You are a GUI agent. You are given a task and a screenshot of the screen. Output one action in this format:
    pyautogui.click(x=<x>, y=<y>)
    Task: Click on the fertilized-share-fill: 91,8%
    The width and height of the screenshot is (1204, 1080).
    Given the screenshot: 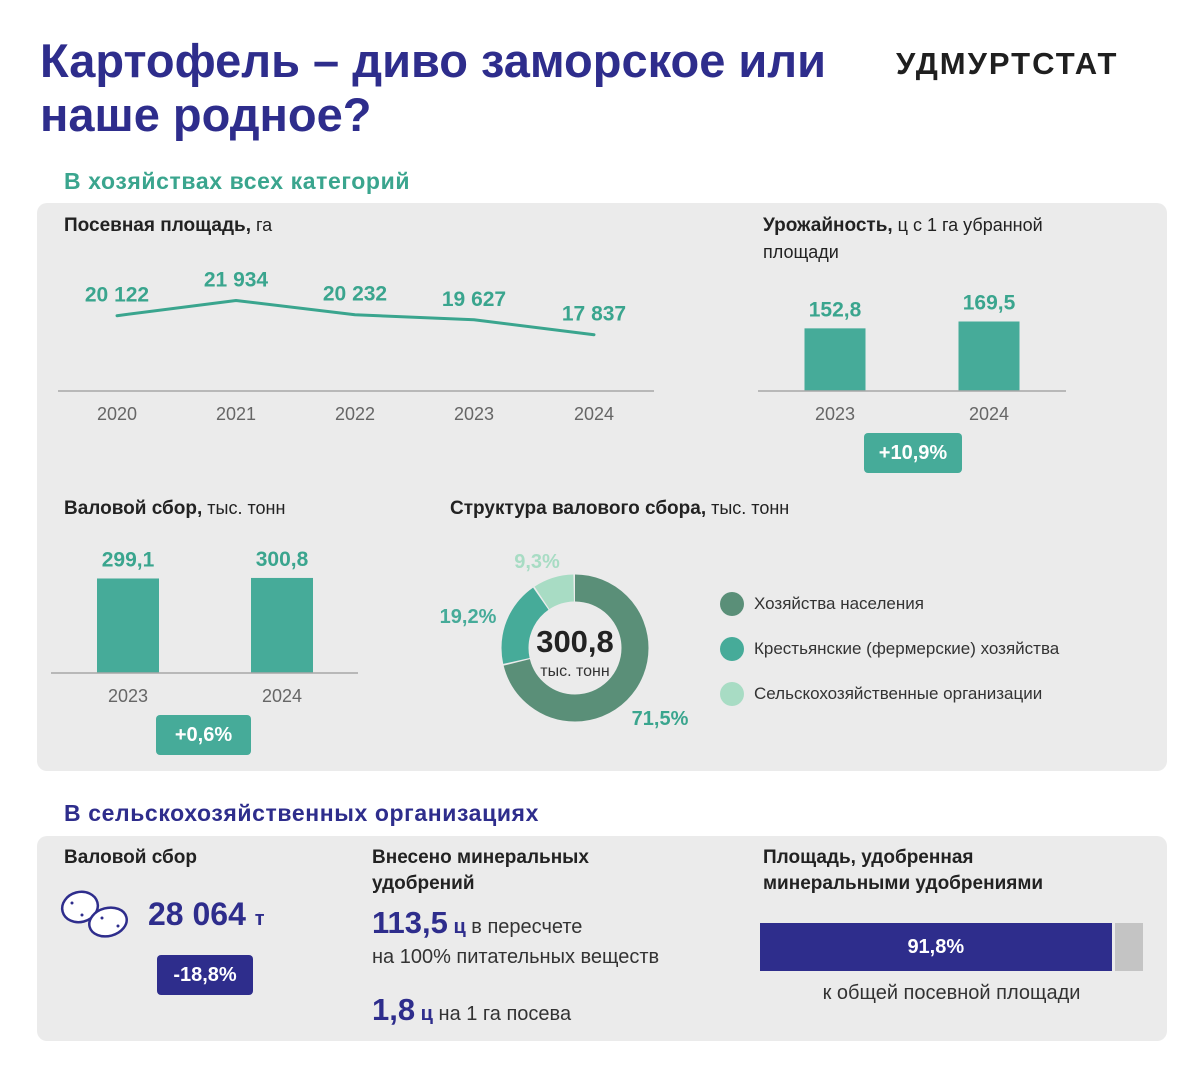 What is the action you would take?
    pyautogui.click(x=936, y=947)
    